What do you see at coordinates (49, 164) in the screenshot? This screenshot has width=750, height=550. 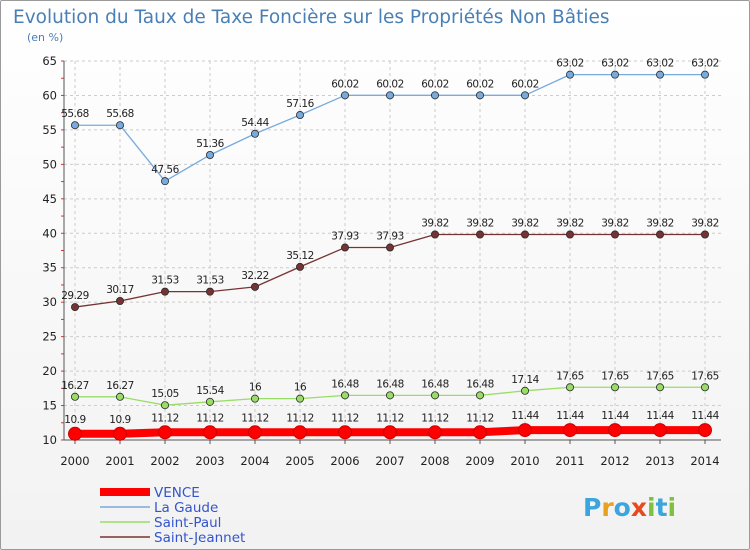 I see `y-tick-label: 50` at bounding box center [49, 164].